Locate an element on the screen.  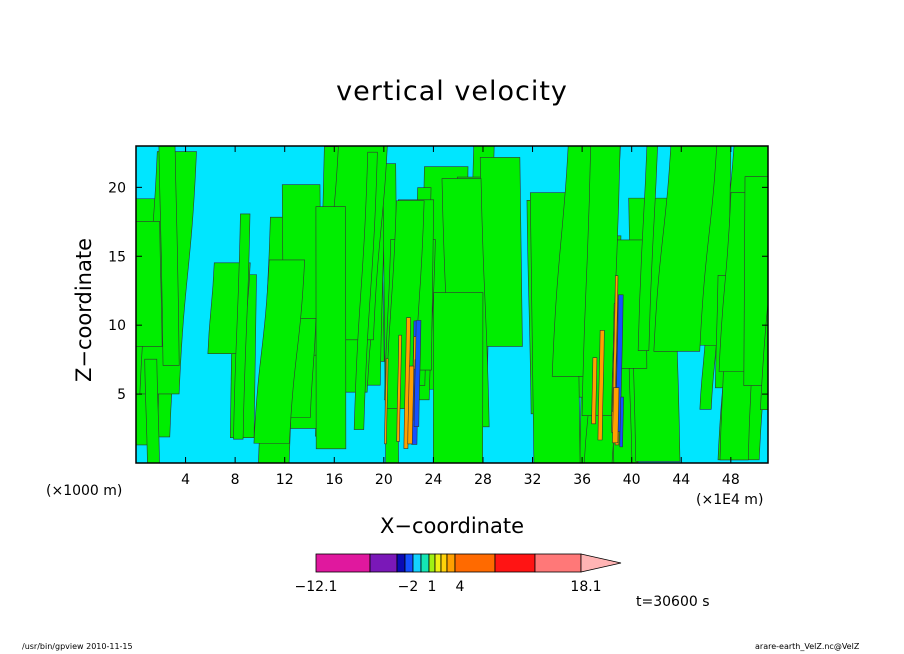
x-axis-label: X−coordinate is located at coordinates (452, 526).